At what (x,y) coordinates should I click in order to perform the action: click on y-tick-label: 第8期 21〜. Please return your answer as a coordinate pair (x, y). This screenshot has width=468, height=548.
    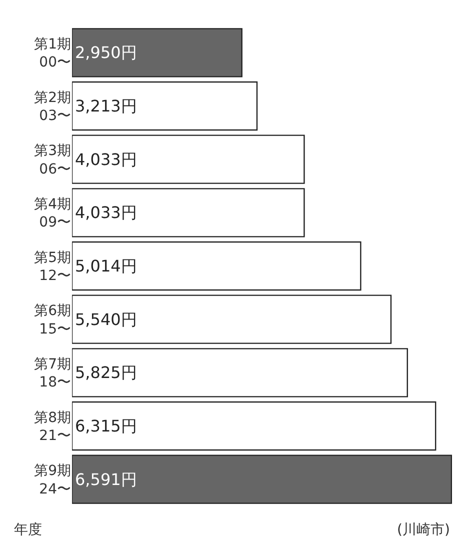
    Looking at the image, I should click on (52, 427).